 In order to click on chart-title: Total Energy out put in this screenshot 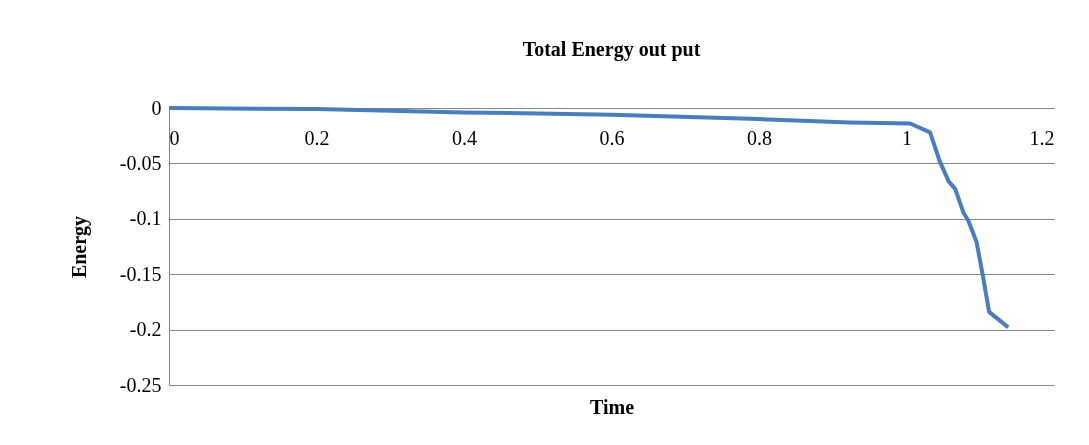, I will do `click(611, 49)`.